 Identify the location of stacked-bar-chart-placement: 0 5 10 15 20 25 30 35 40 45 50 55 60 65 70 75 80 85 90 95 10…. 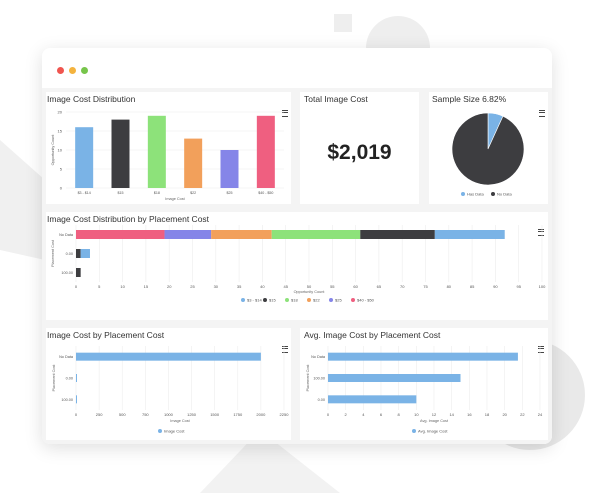
(298, 264).